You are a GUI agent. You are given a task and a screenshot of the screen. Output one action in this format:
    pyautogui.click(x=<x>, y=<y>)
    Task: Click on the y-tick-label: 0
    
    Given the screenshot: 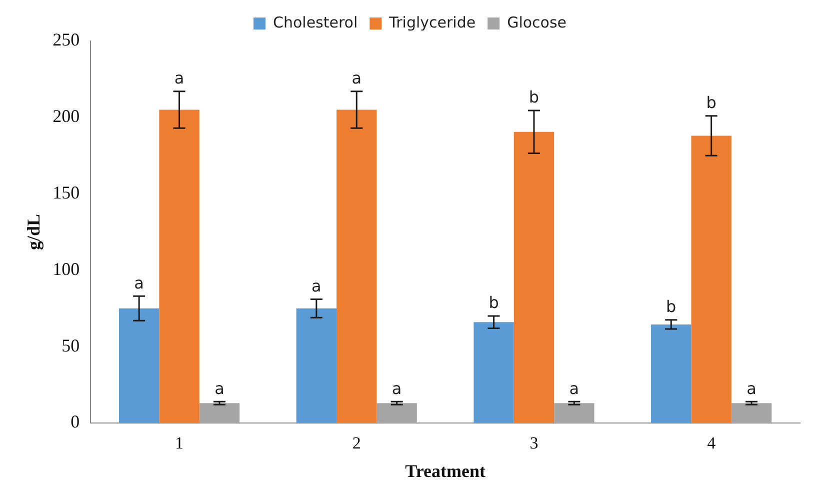 What is the action you would take?
    pyautogui.click(x=75, y=422)
    